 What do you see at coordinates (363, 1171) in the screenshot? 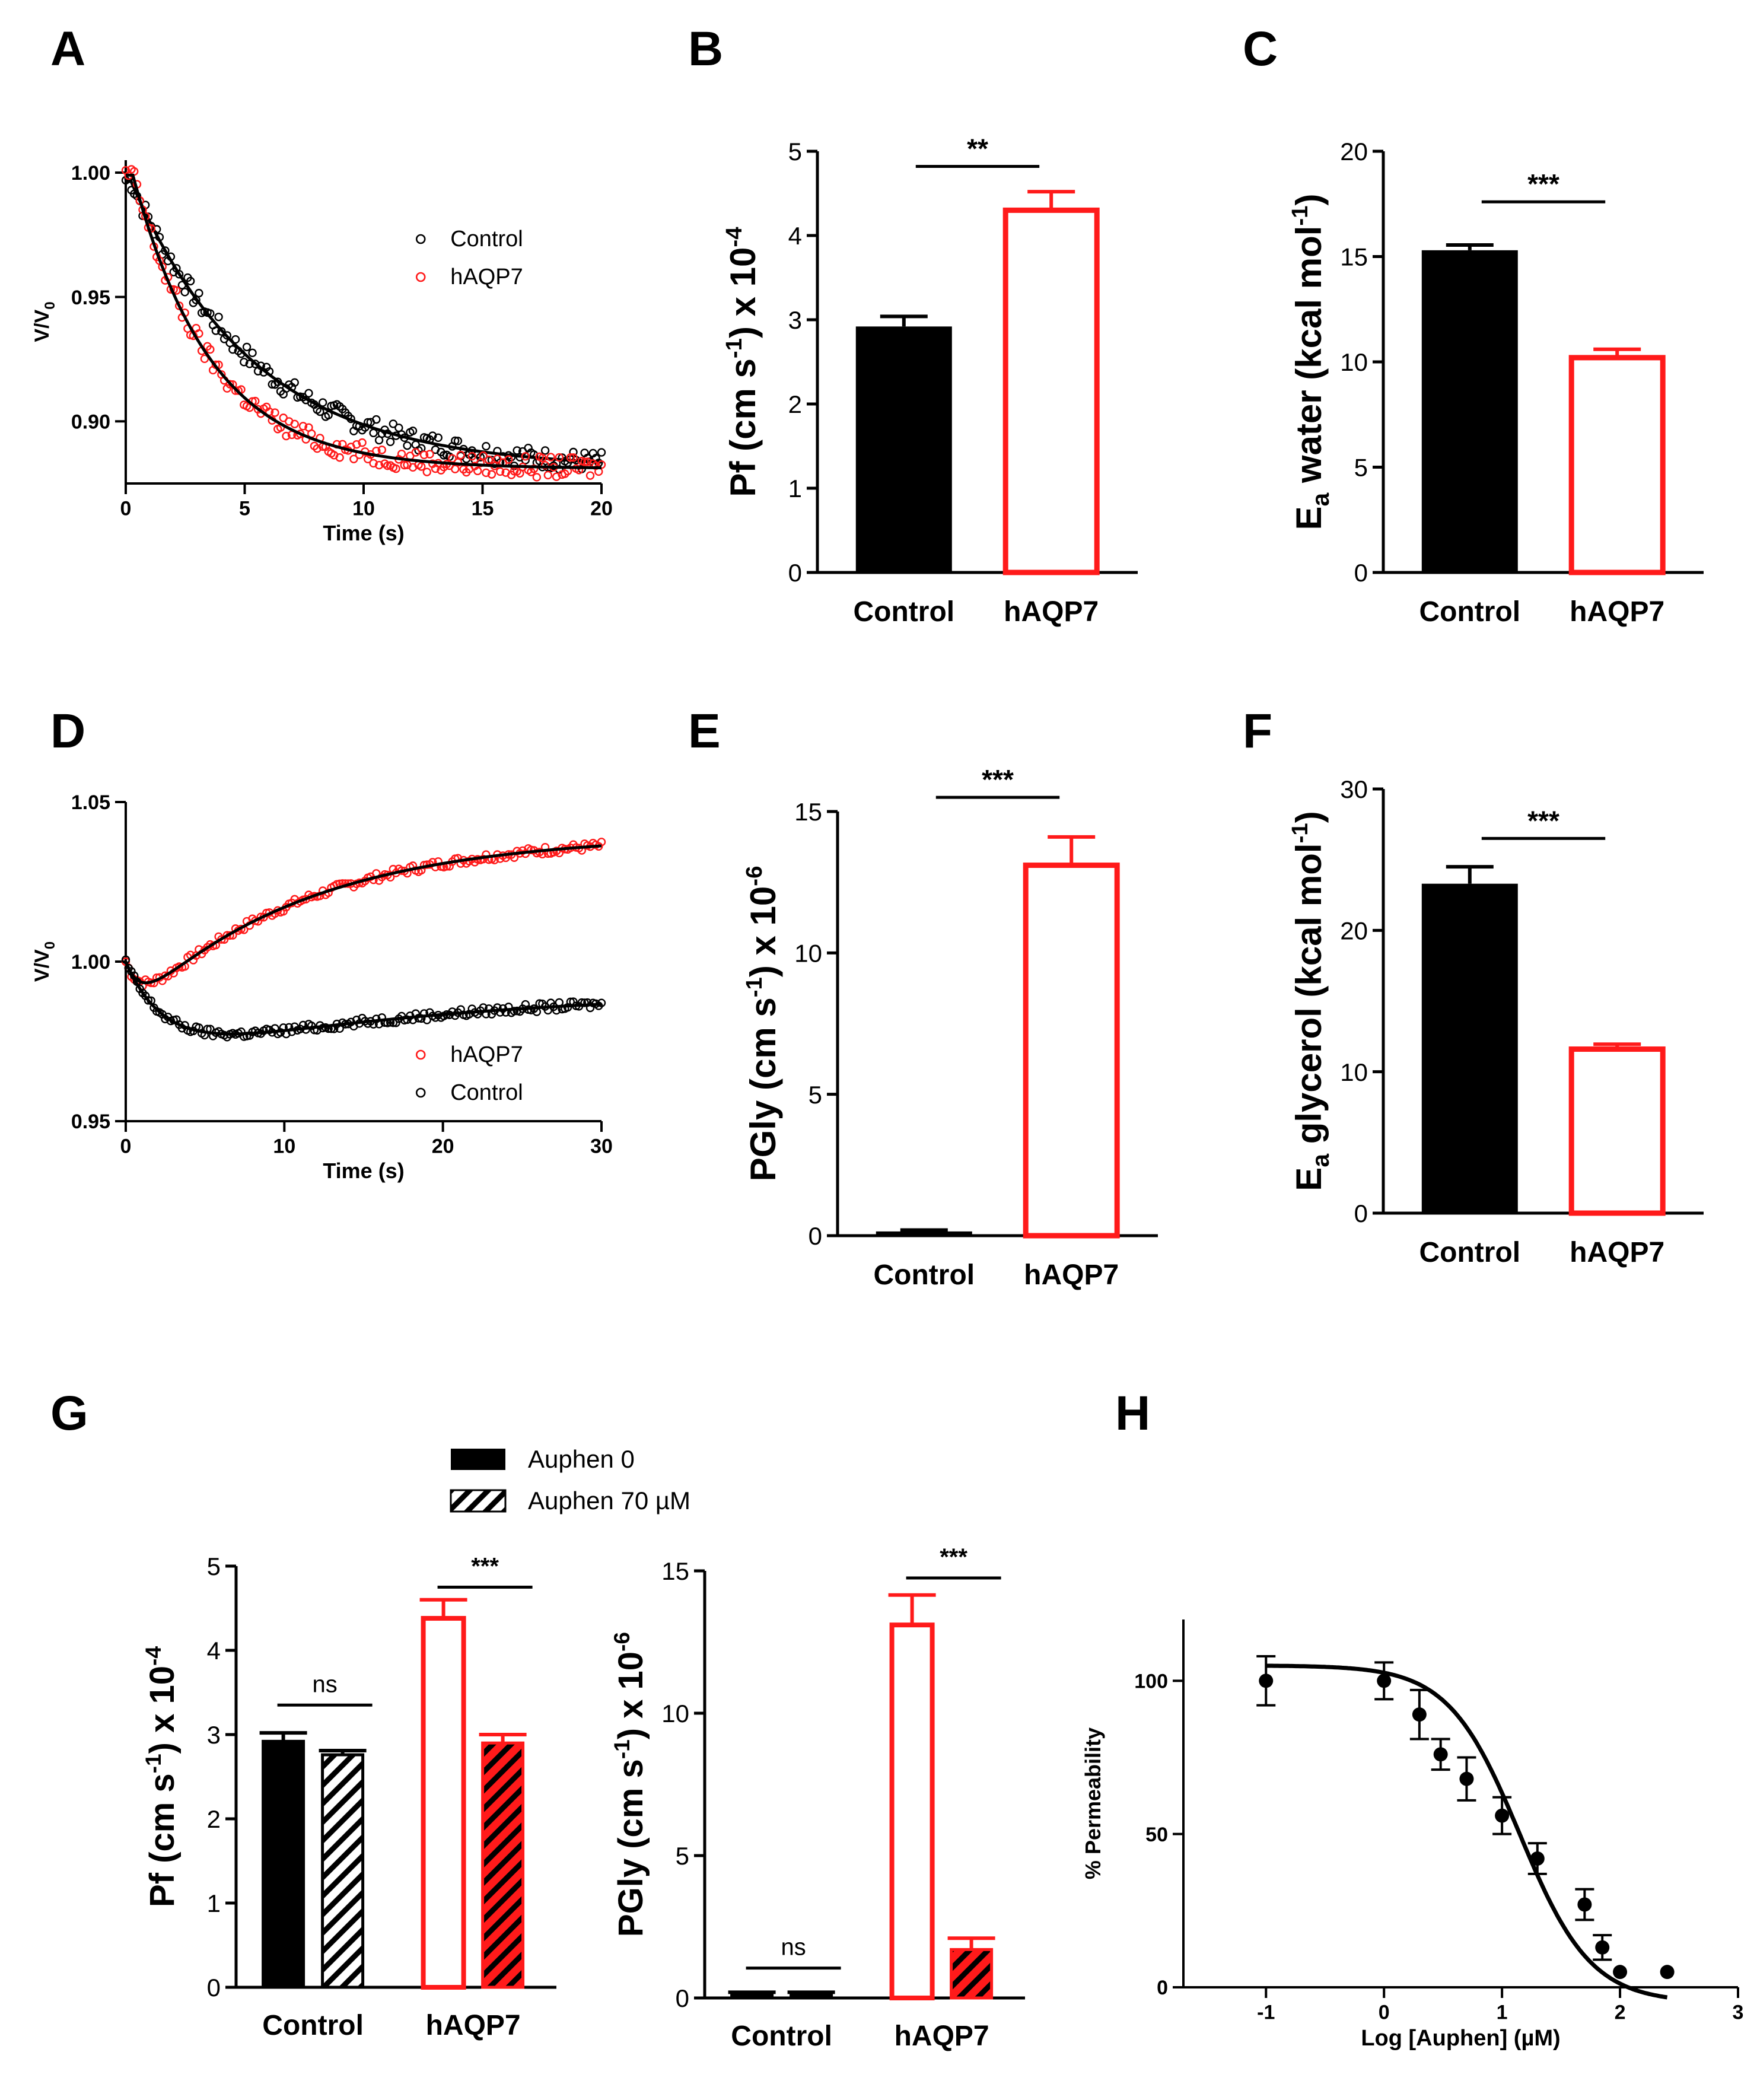
I see `x-axis-title: Time (s)` at bounding box center [363, 1171].